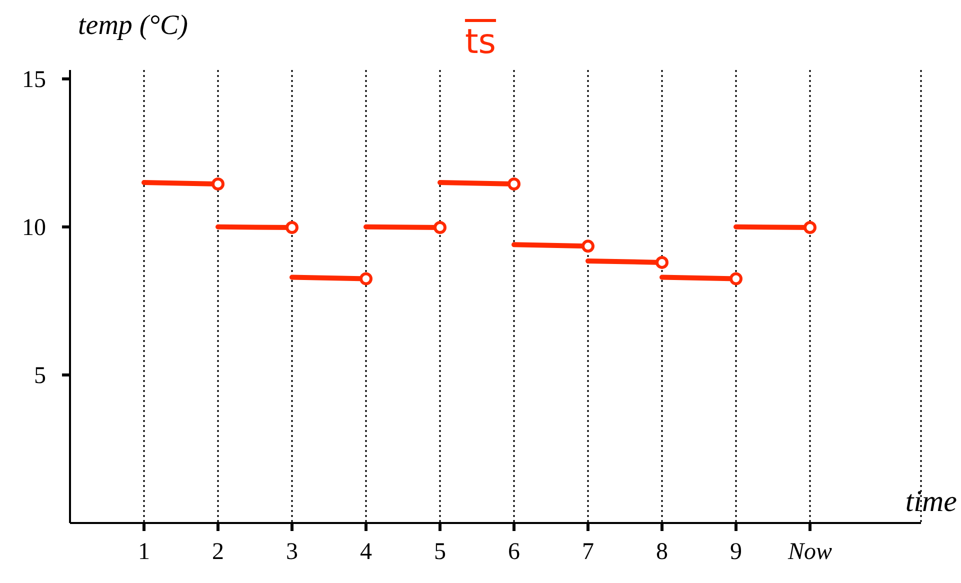 The height and width of the screenshot is (583, 961). What do you see at coordinates (662, 552) in the screenshot?
I see `x-tick-label: 8` at bounding box center [662, 552].